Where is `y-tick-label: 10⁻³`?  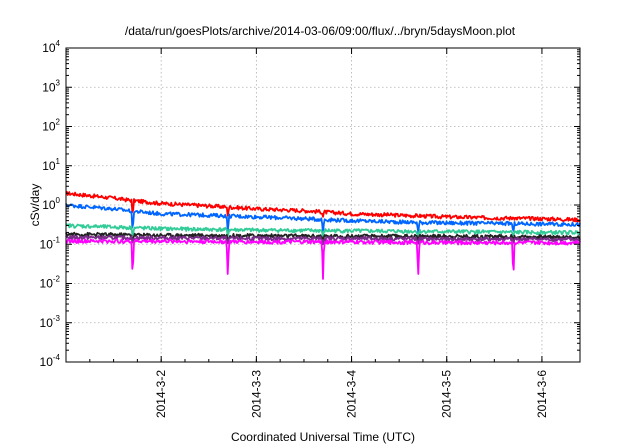 y-tick-label: 10⁻³ is located at coordinates (50, 322).